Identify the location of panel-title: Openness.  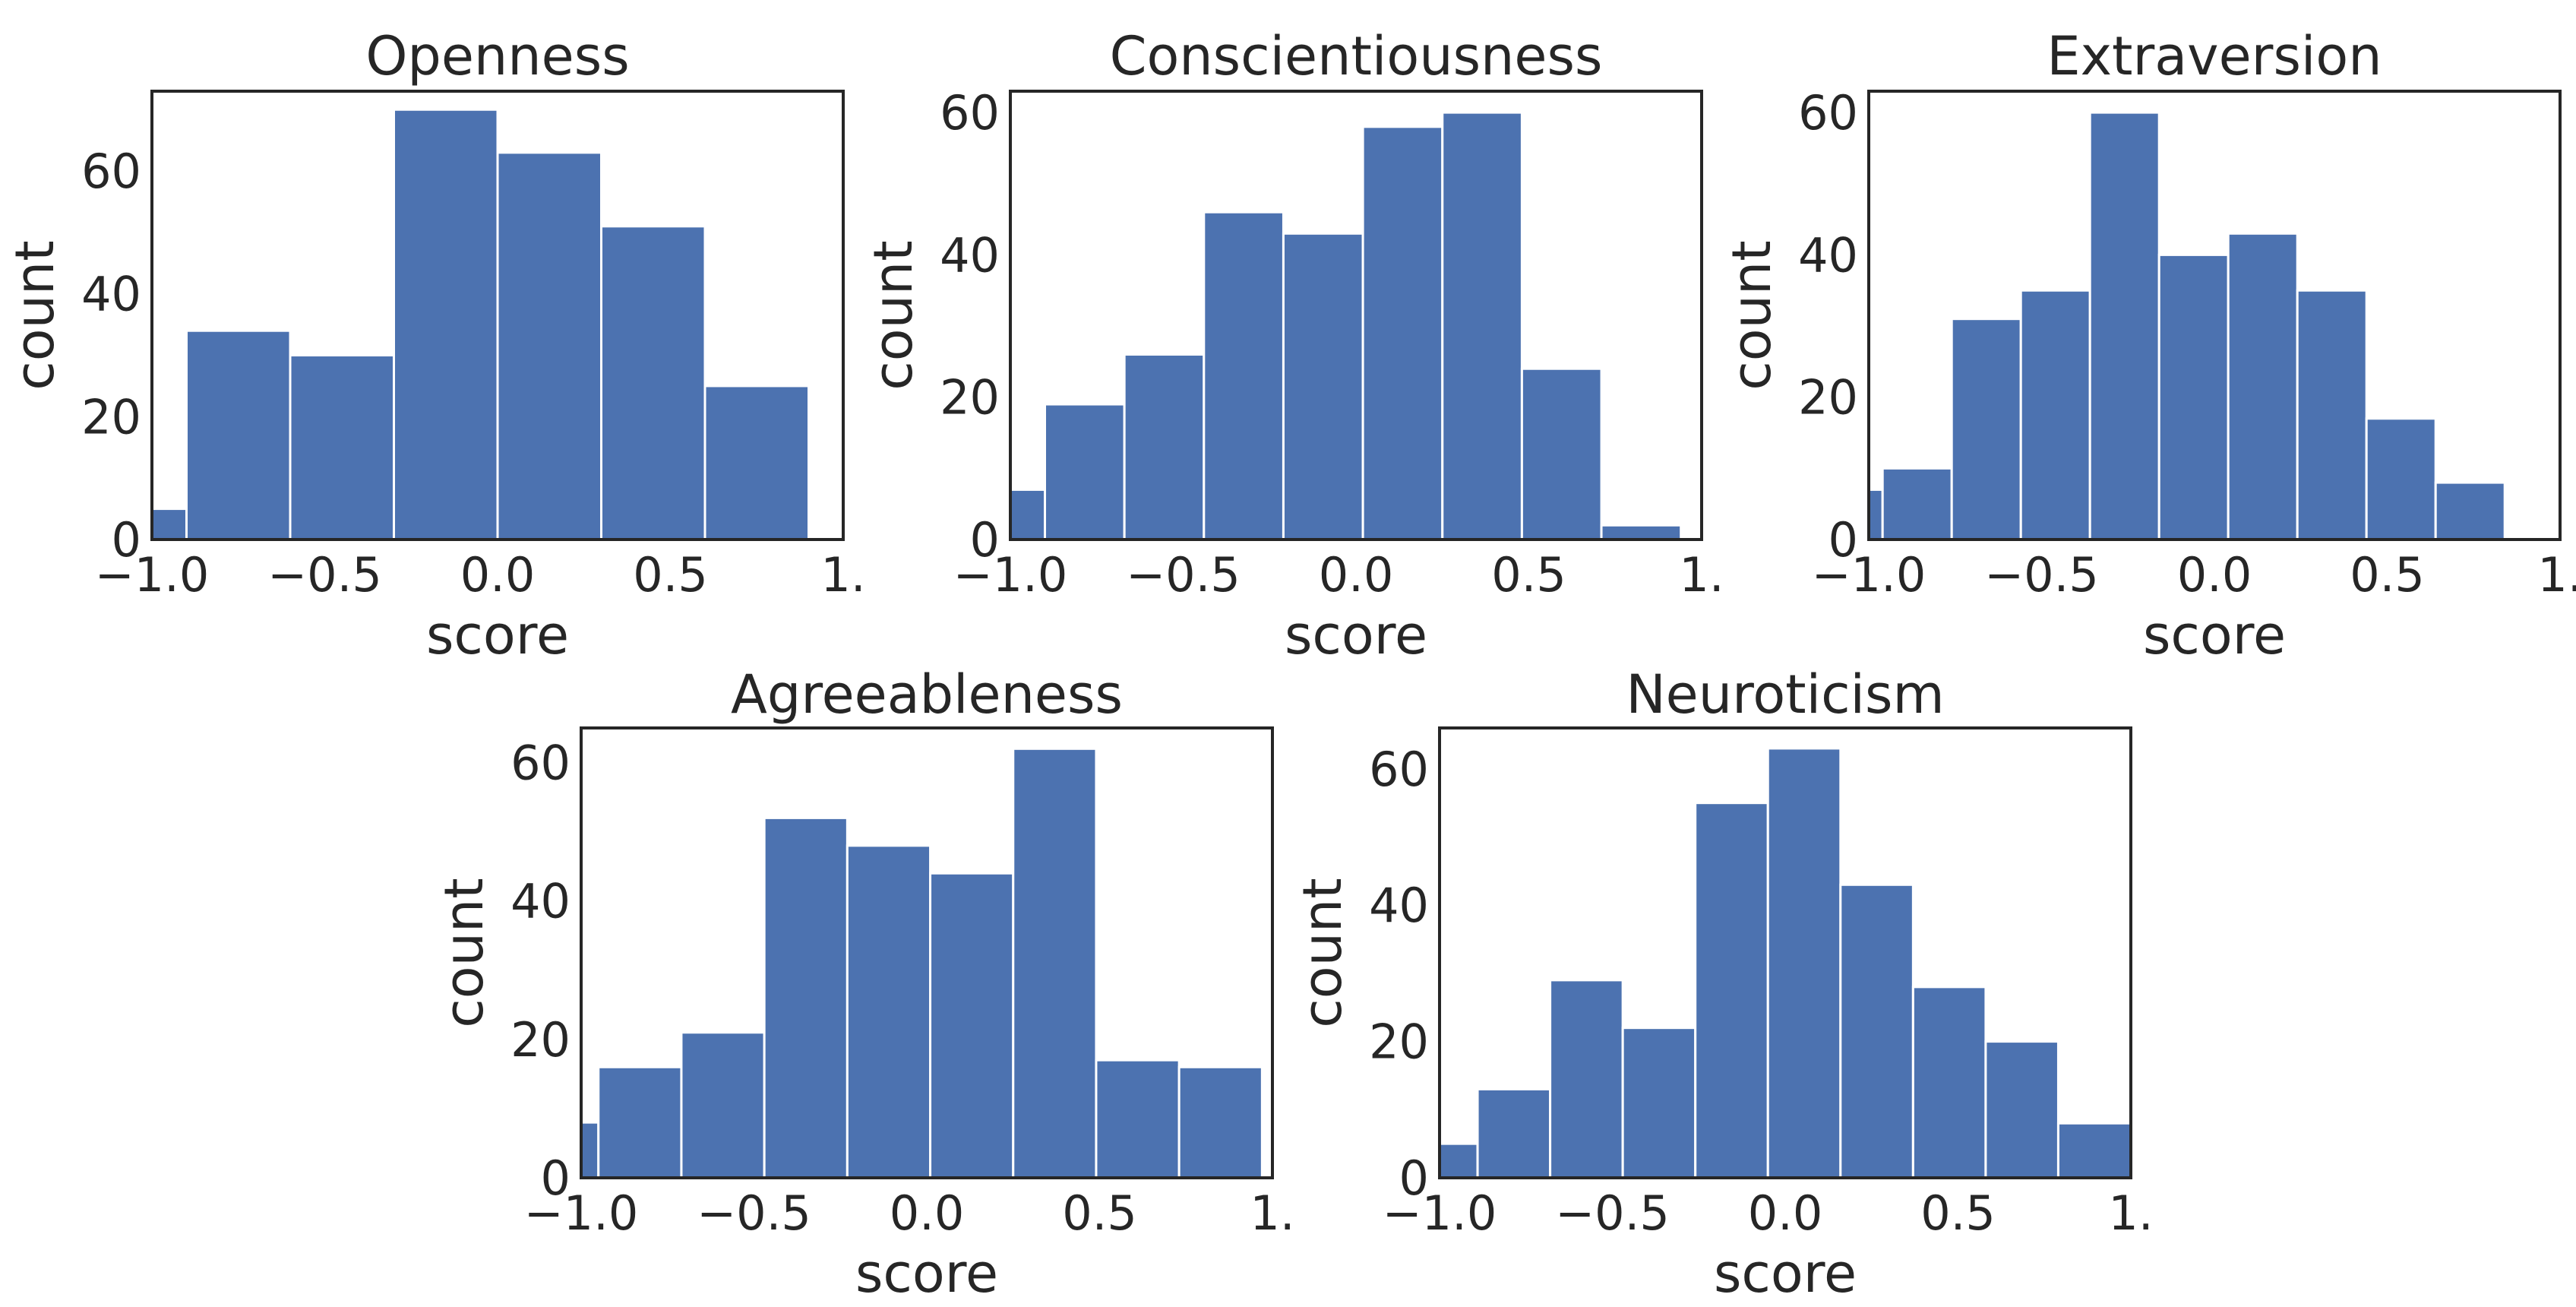
(497, 56).